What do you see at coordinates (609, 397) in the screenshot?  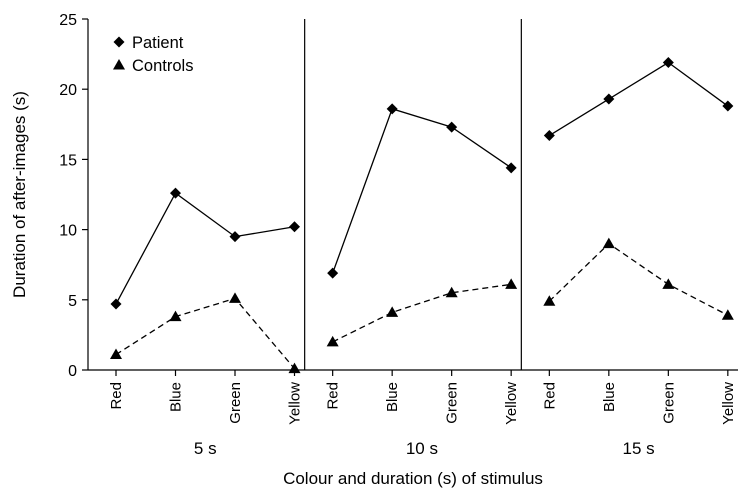 I see `category-label-2-1: Blue` at bounding box center [609, 397].